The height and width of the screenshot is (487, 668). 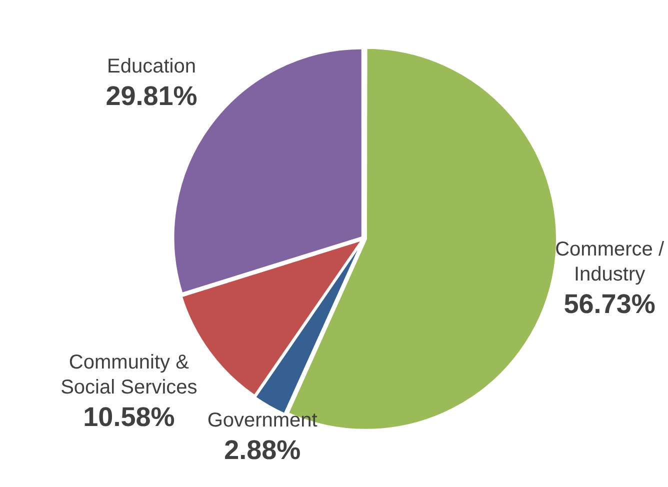 What do you see at coordinates (129, 375) in the screenshot?
I see `slice-label: Community & Social Services` at bounding box center [129, 375].